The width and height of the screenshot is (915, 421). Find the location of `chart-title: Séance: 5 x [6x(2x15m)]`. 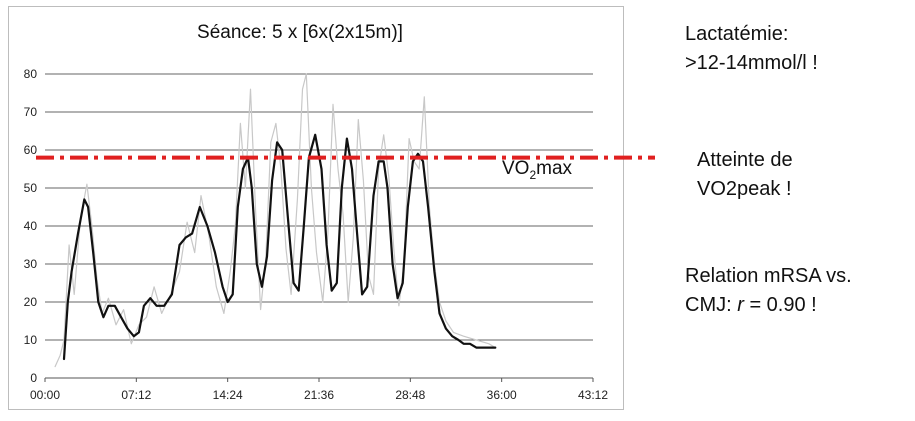

chart-title: Séance: 5 x [6x(2x15m)] is located at coordinates (300, 32).